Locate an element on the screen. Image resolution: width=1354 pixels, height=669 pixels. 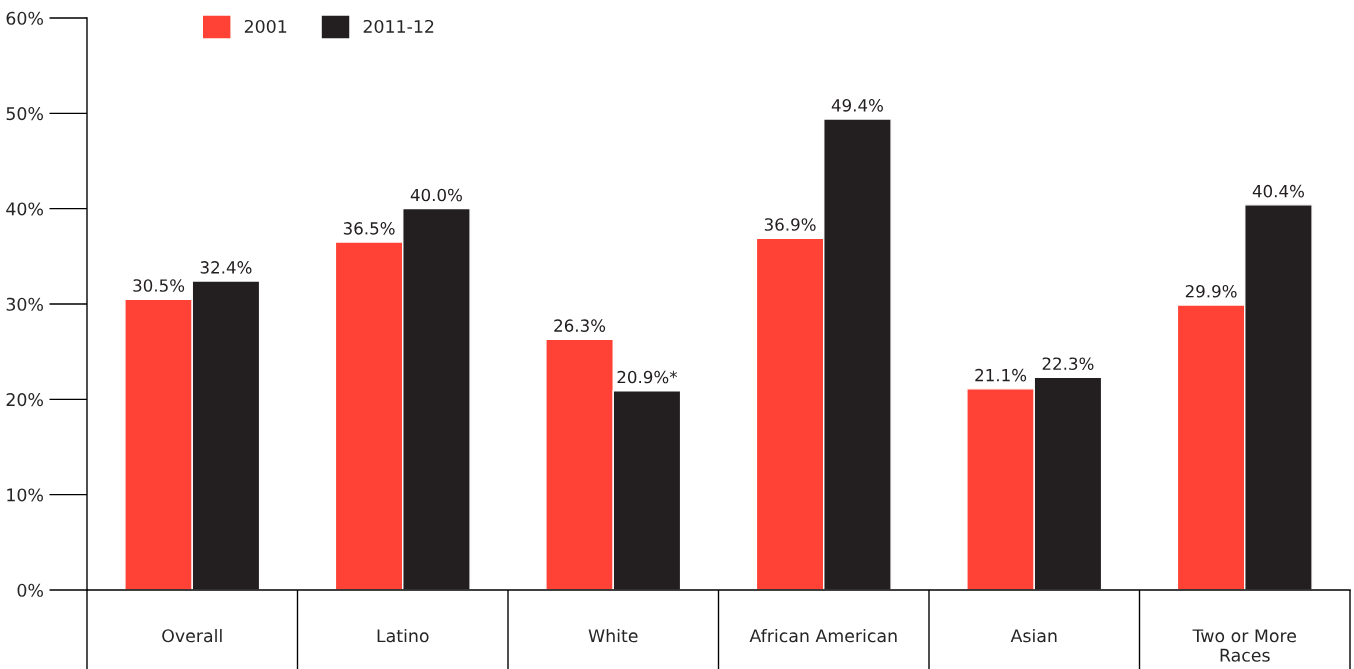
y-tick-label: 60% is located at coordinates (24, 18).